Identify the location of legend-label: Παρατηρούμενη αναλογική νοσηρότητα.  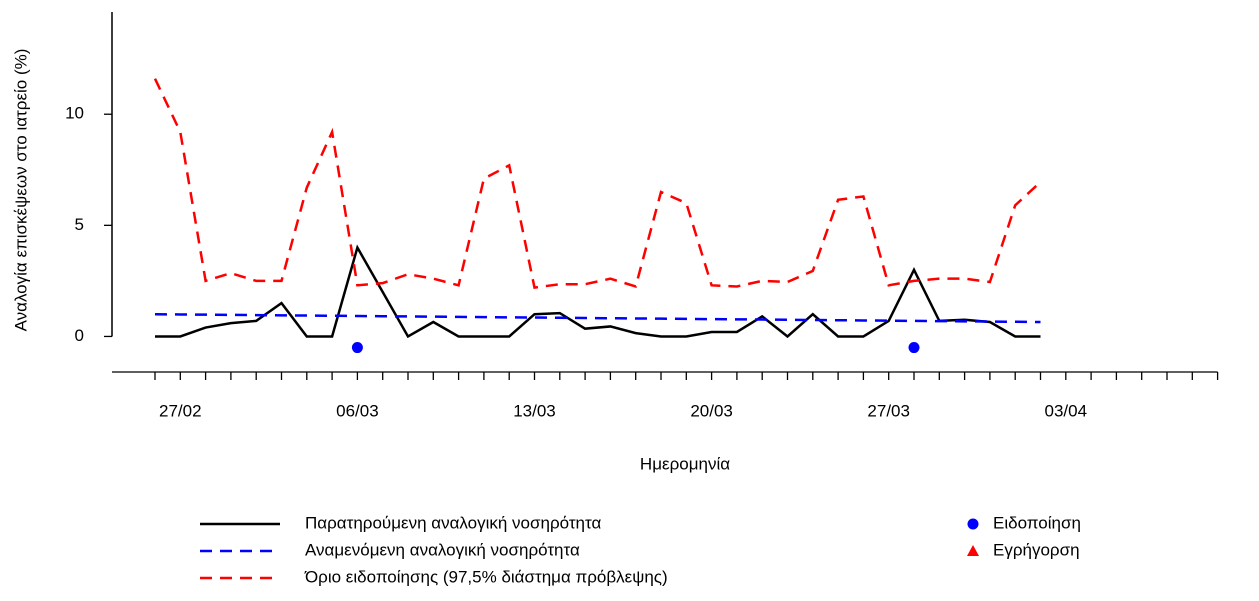
(453, 522).